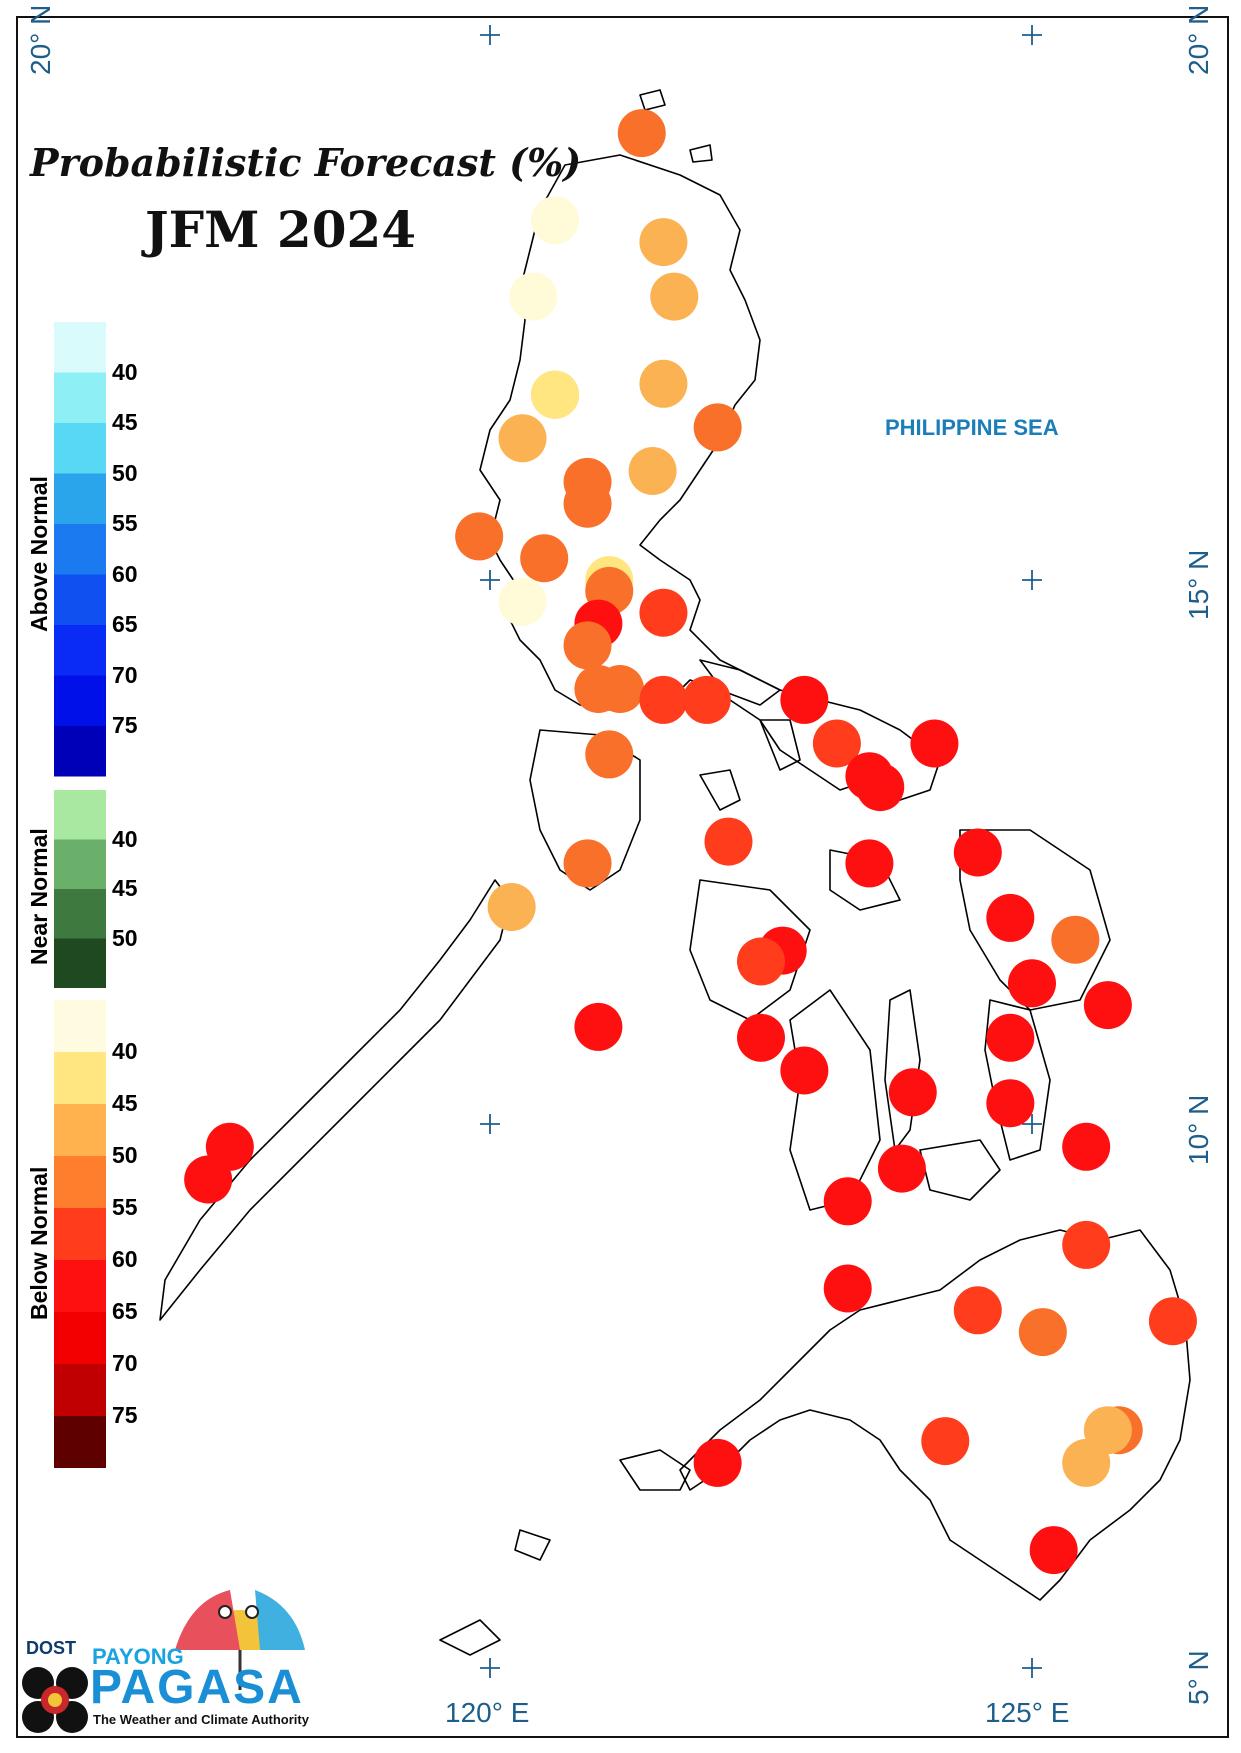  What do you see at coordinates (39, 896) in the screenshot?
I see `legend-near-title: Near Normal` at bounding box center [39, 896].